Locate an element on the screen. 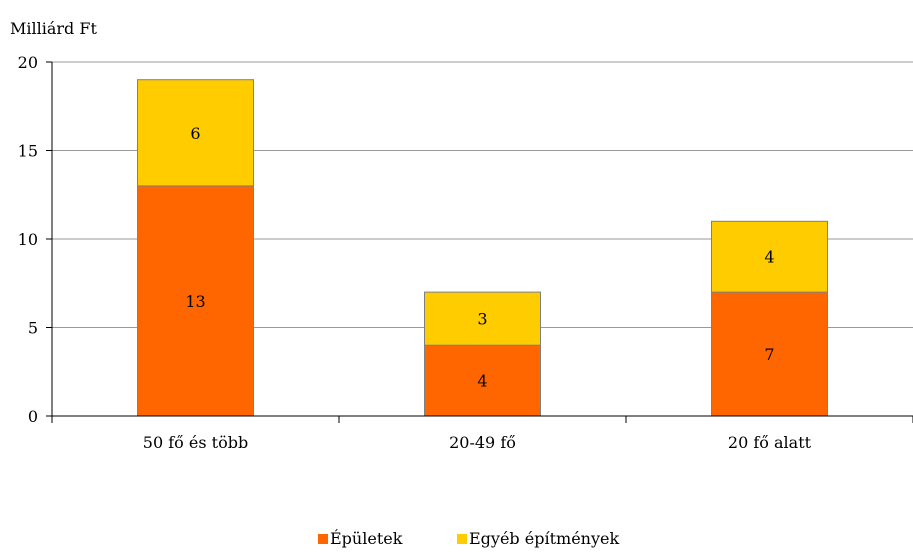  x-tick-label-1: 20-49 fő is located at coordinates (482, 442).